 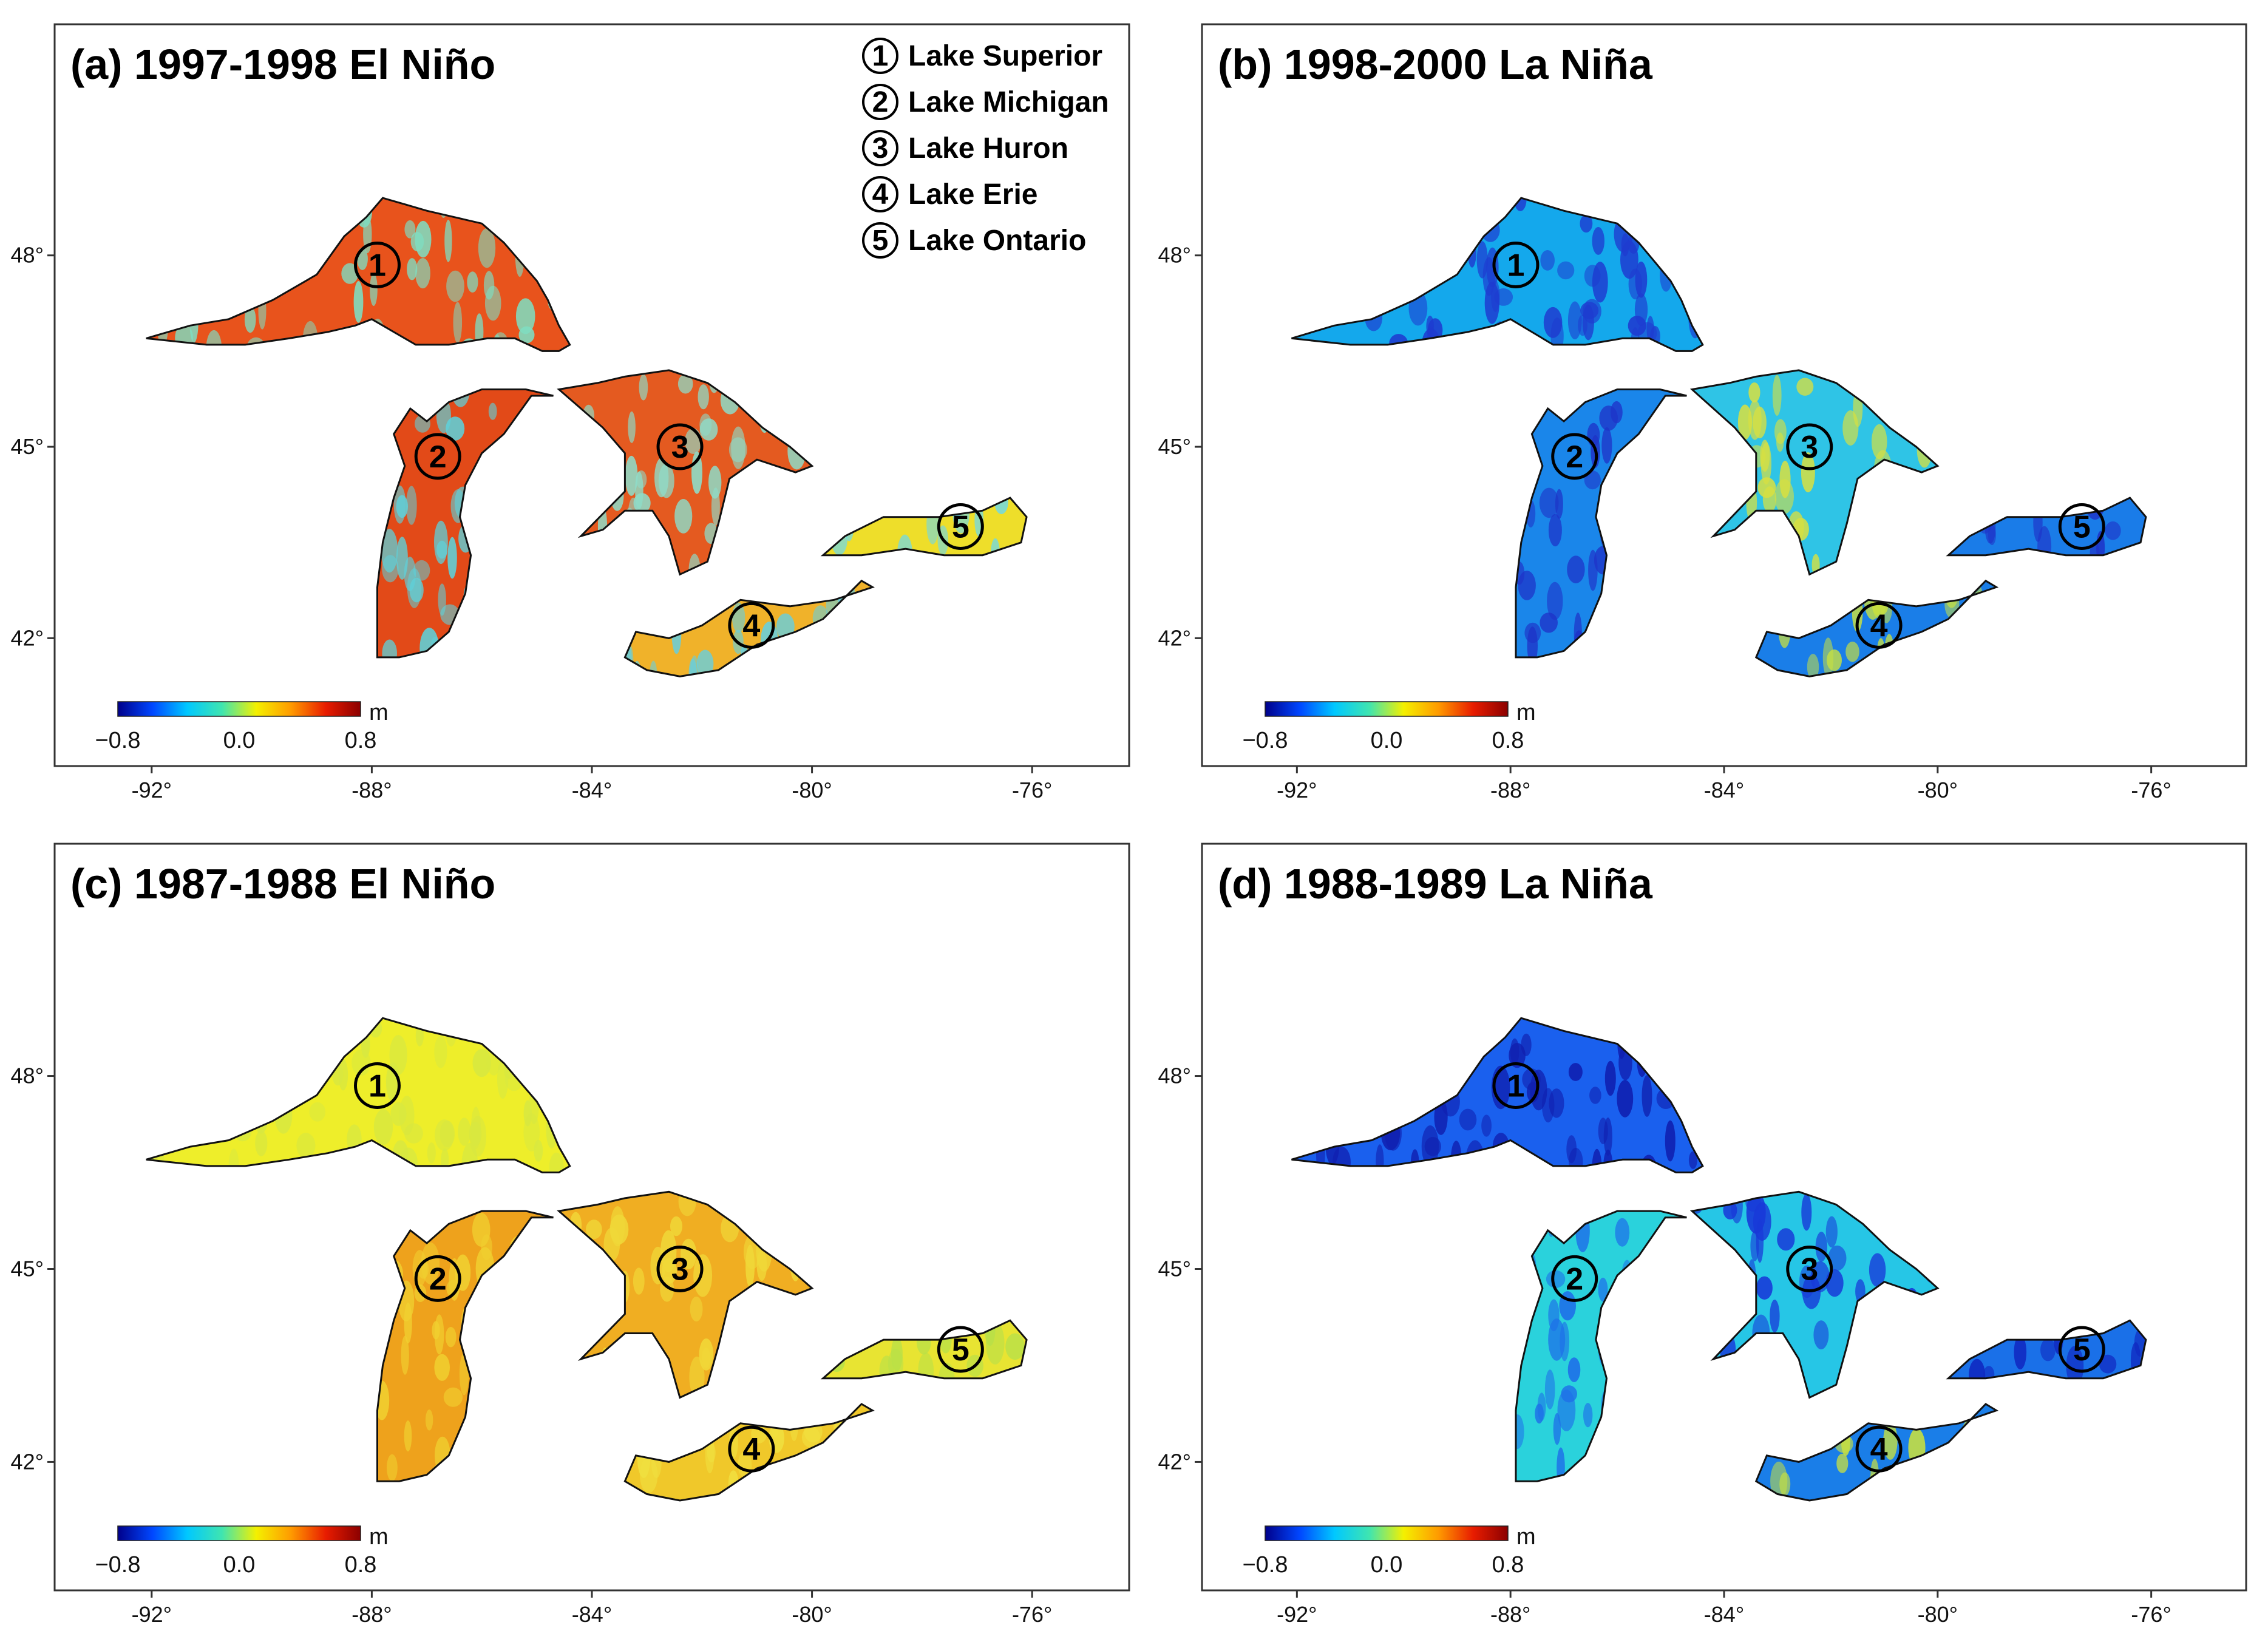 I want to click on legend-lake-name: Lake Michigan, so click(x=1009, y=102).